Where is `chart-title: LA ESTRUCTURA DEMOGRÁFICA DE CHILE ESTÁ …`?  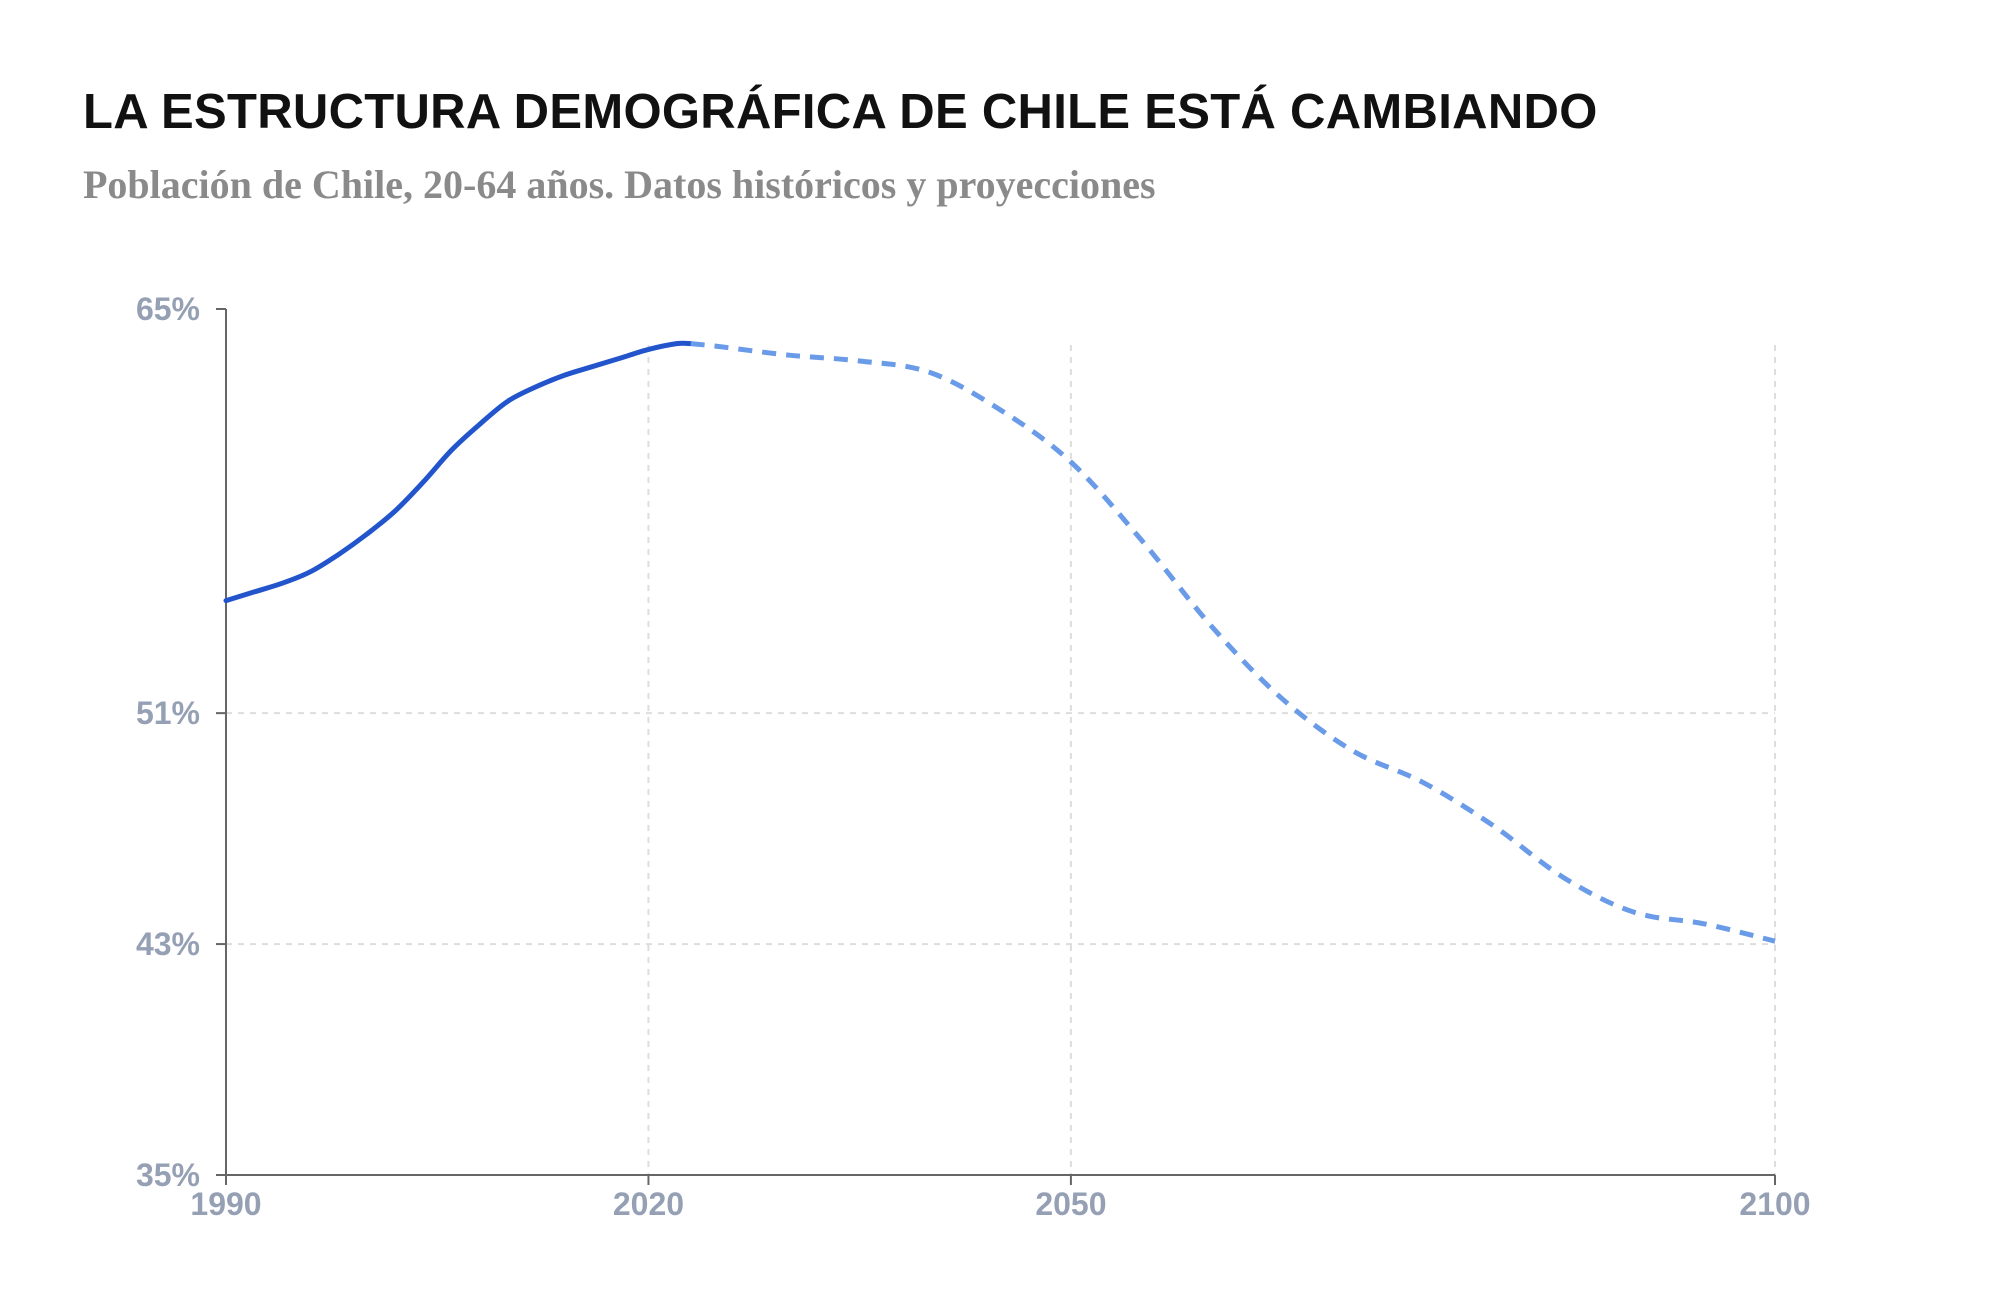
chart-title: LA ESTRUCTURA DEMOGRÁFICA DE CHILE ESTÁ … is located at coordinates (840, 112).